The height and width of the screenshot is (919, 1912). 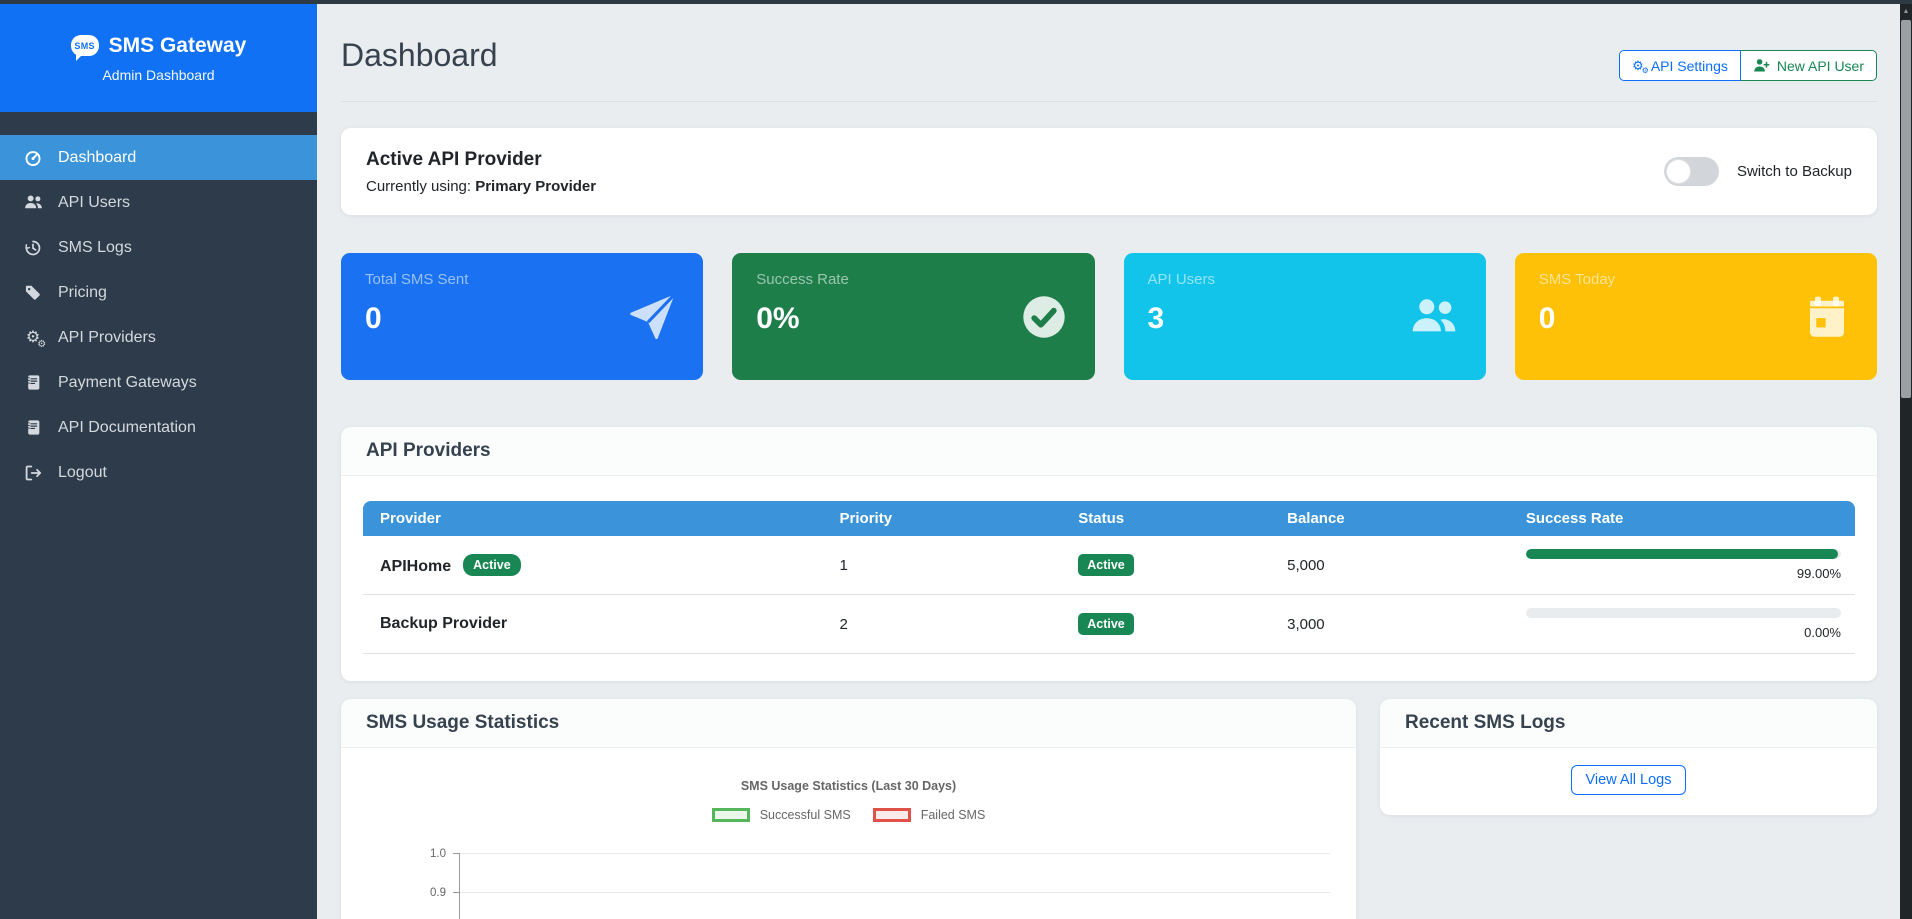 What do you see at coordinates (444, 623) in the screenshot?
I see `provider-name: Backup Provider` at bounding box center [444, 623].